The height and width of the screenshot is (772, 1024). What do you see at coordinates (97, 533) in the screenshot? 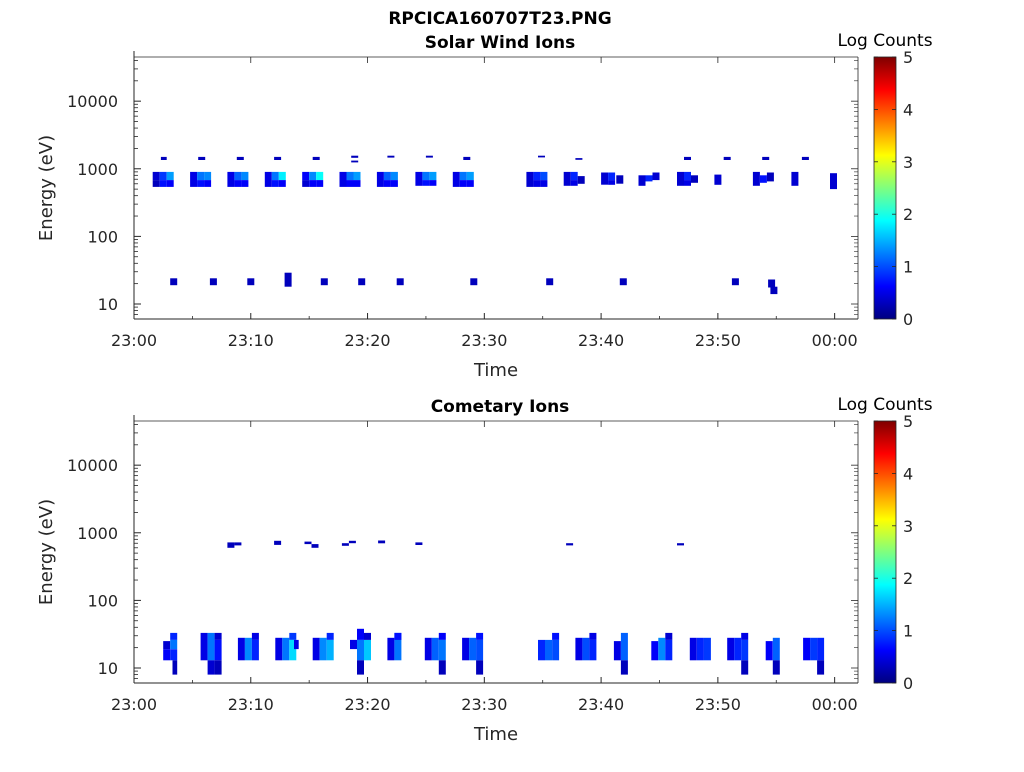
I see `y-tick-label: 1000` at bounding box center [97, 533].